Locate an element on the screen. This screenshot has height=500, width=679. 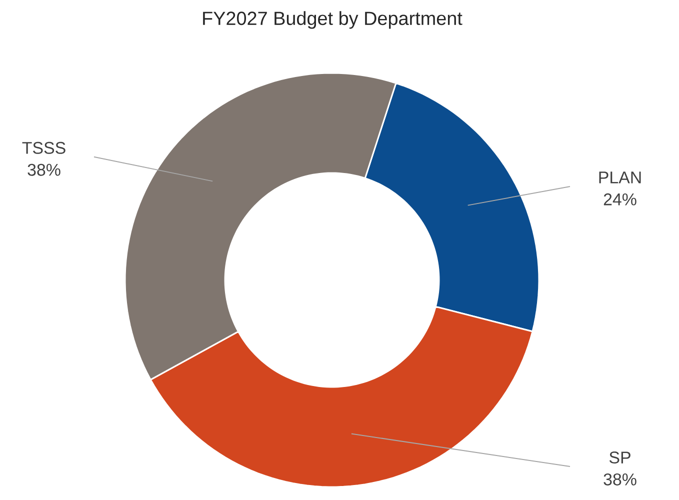
slice-label: TSSS is located at coordinates (44, 148).